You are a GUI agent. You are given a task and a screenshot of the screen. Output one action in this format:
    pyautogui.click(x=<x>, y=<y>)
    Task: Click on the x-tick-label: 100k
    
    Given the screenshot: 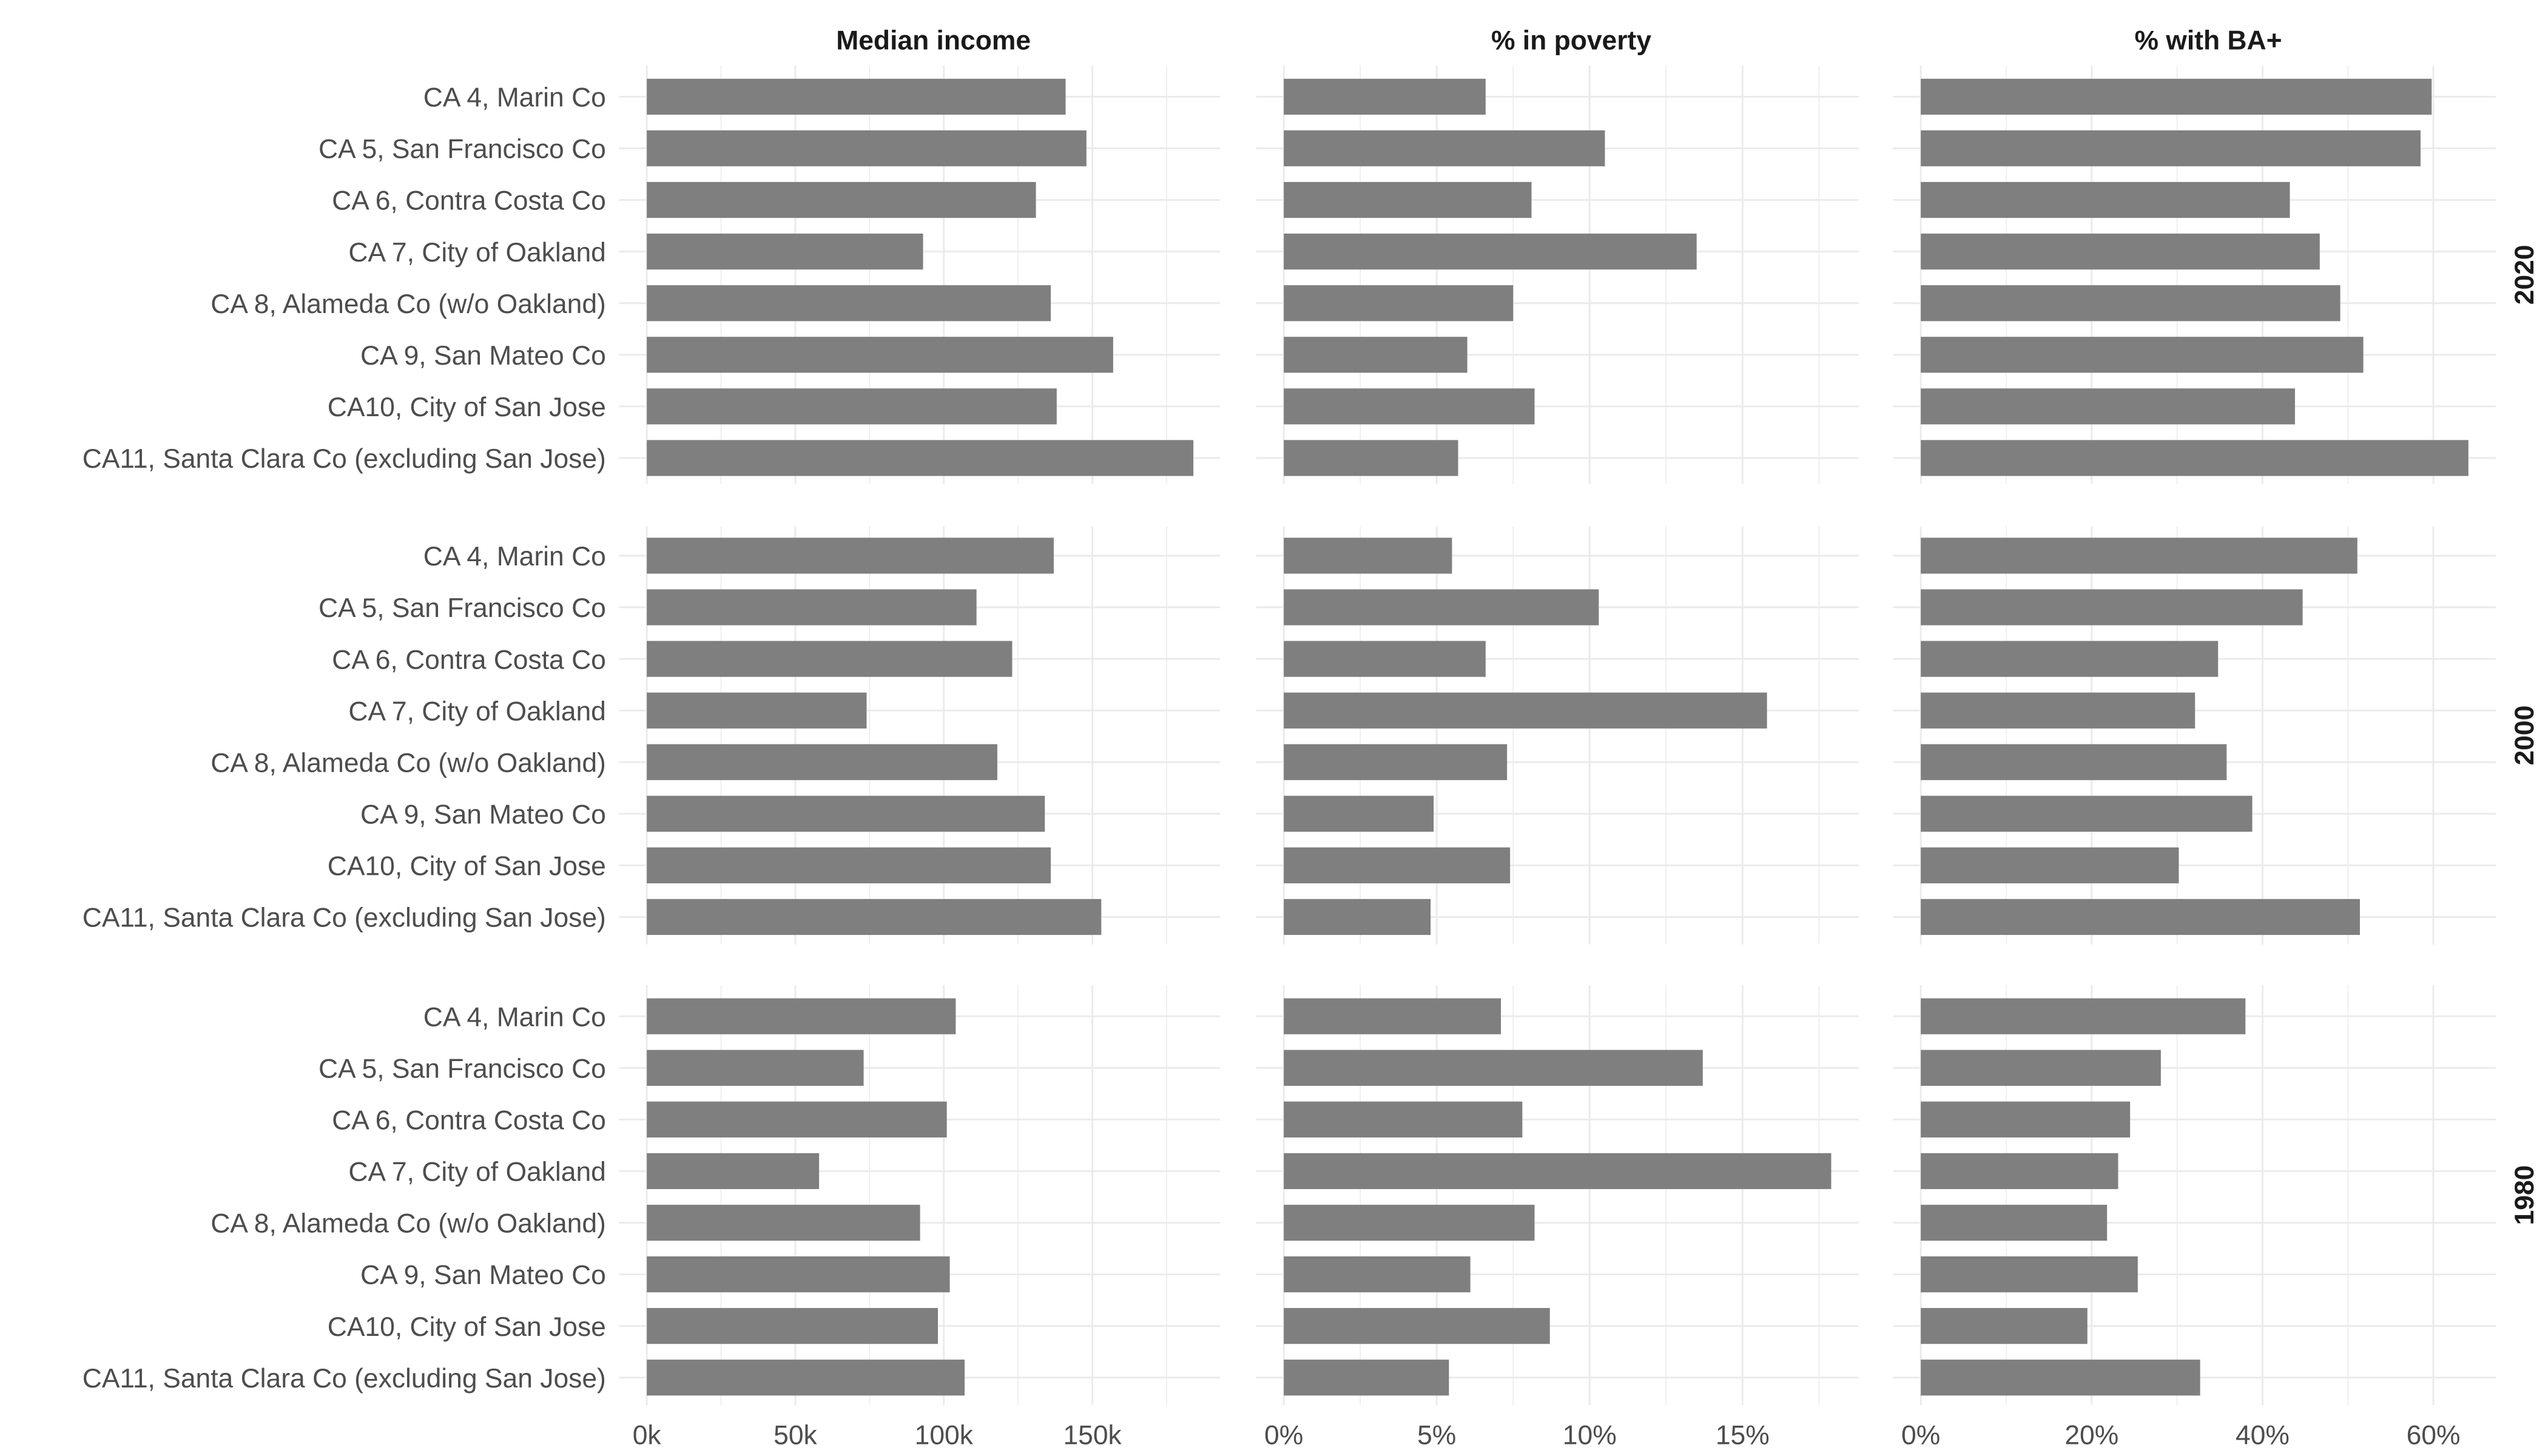 What is the action you would take?
    pyautogui.click(x=944, y=1436)
    